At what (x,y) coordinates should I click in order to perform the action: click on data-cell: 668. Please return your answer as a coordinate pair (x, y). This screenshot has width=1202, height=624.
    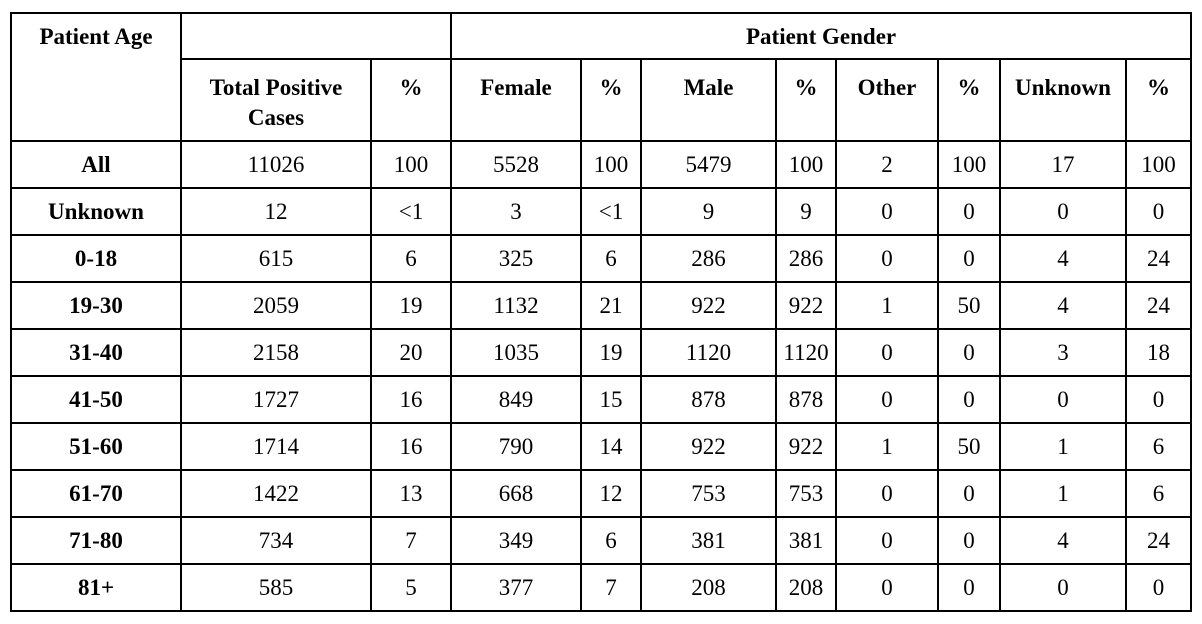
    Looking at the image, I should click on (516, 493).